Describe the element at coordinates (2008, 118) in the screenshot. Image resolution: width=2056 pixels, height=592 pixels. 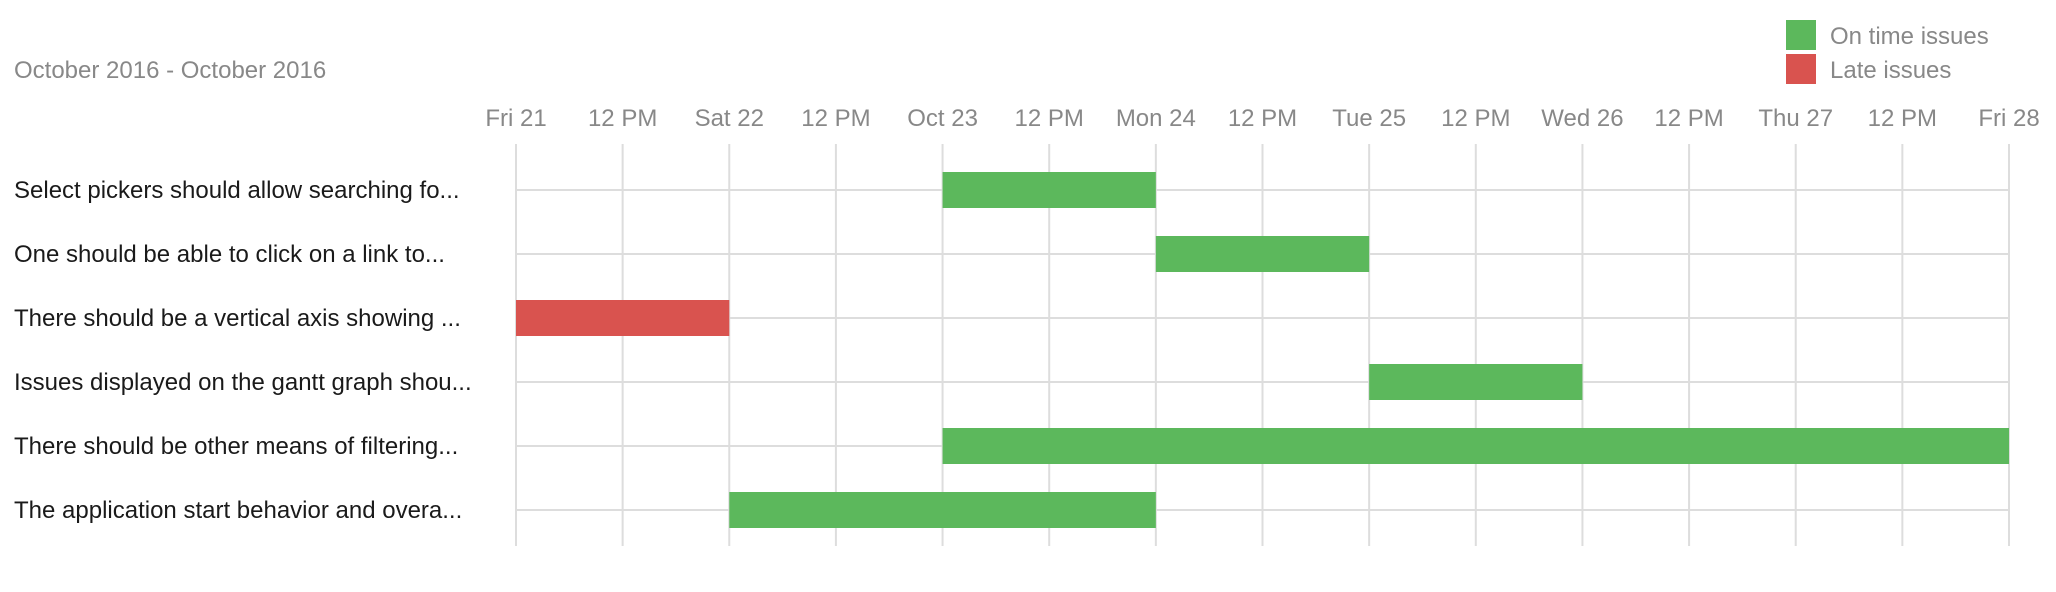
I see `x-tick-label: Fri 28` at that location.